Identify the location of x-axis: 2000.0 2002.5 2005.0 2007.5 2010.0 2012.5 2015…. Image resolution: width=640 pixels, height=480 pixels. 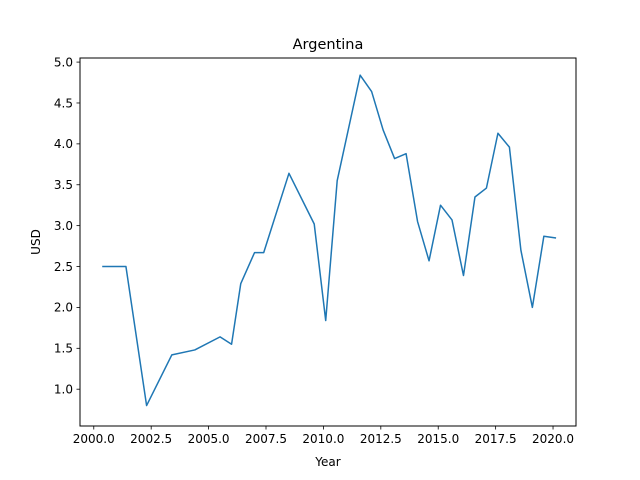
(323, 436).